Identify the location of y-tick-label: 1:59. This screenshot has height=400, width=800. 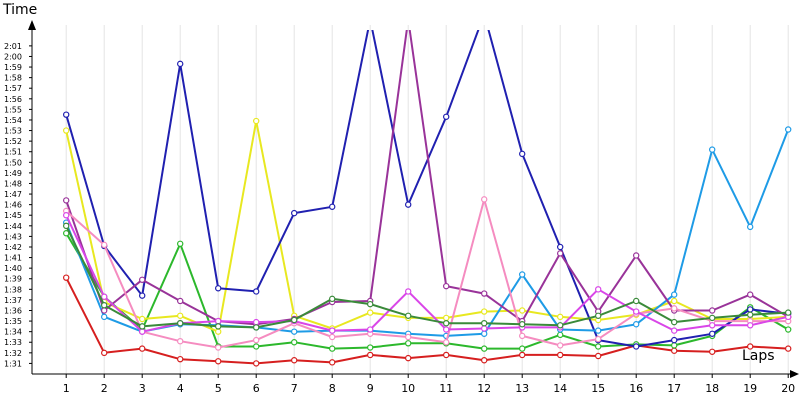
(13, 67).